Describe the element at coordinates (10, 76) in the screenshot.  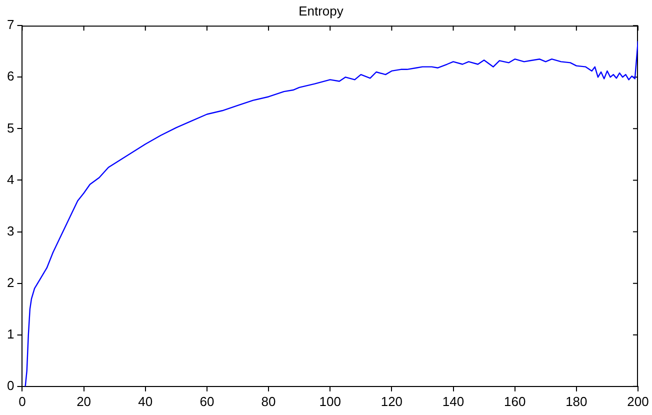
I see `y-tick-label: 6` at that location.